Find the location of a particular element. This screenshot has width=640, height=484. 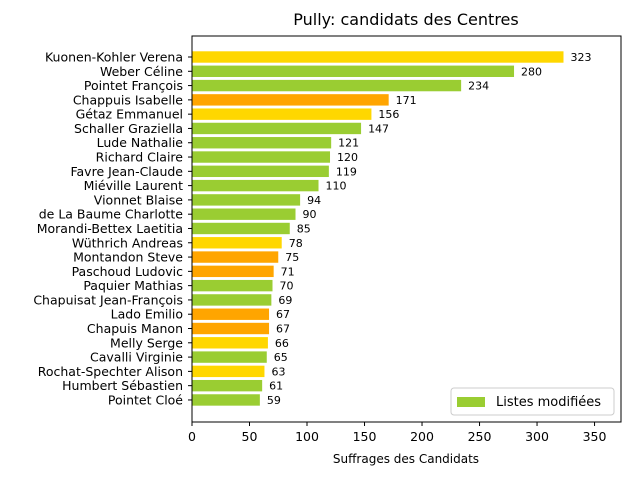

category-label: Pointet François is located at coordinates (133, 85).